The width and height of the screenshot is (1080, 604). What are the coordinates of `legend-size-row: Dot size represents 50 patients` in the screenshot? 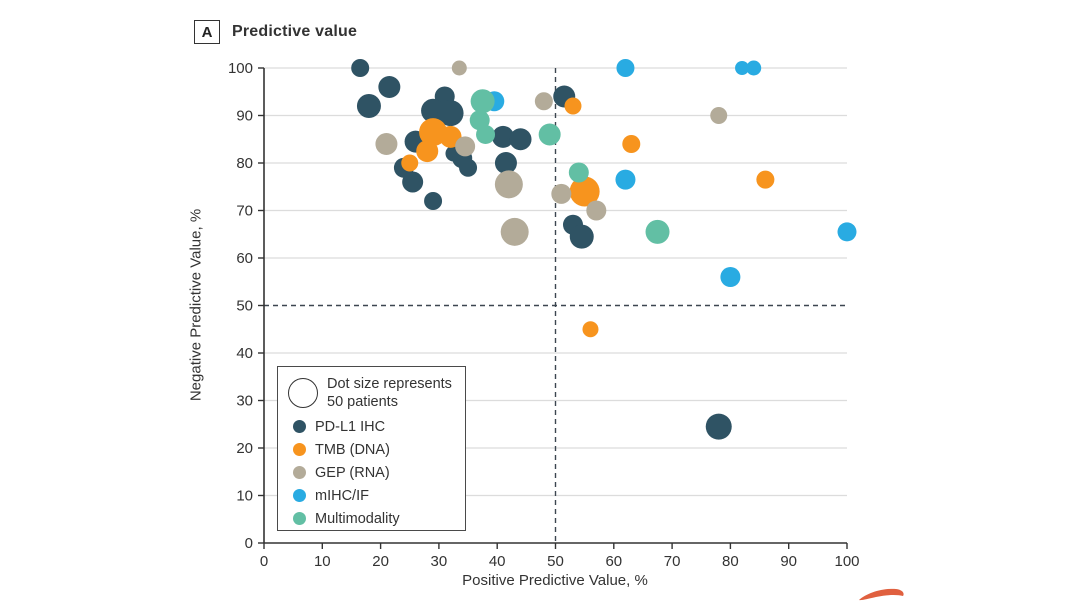 It's located at (371, 393).